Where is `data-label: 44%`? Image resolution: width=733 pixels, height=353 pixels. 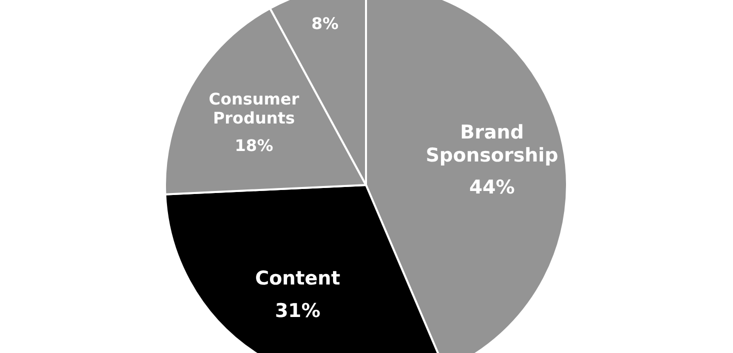 data-label: 44% is located at coordinates (492, 187).